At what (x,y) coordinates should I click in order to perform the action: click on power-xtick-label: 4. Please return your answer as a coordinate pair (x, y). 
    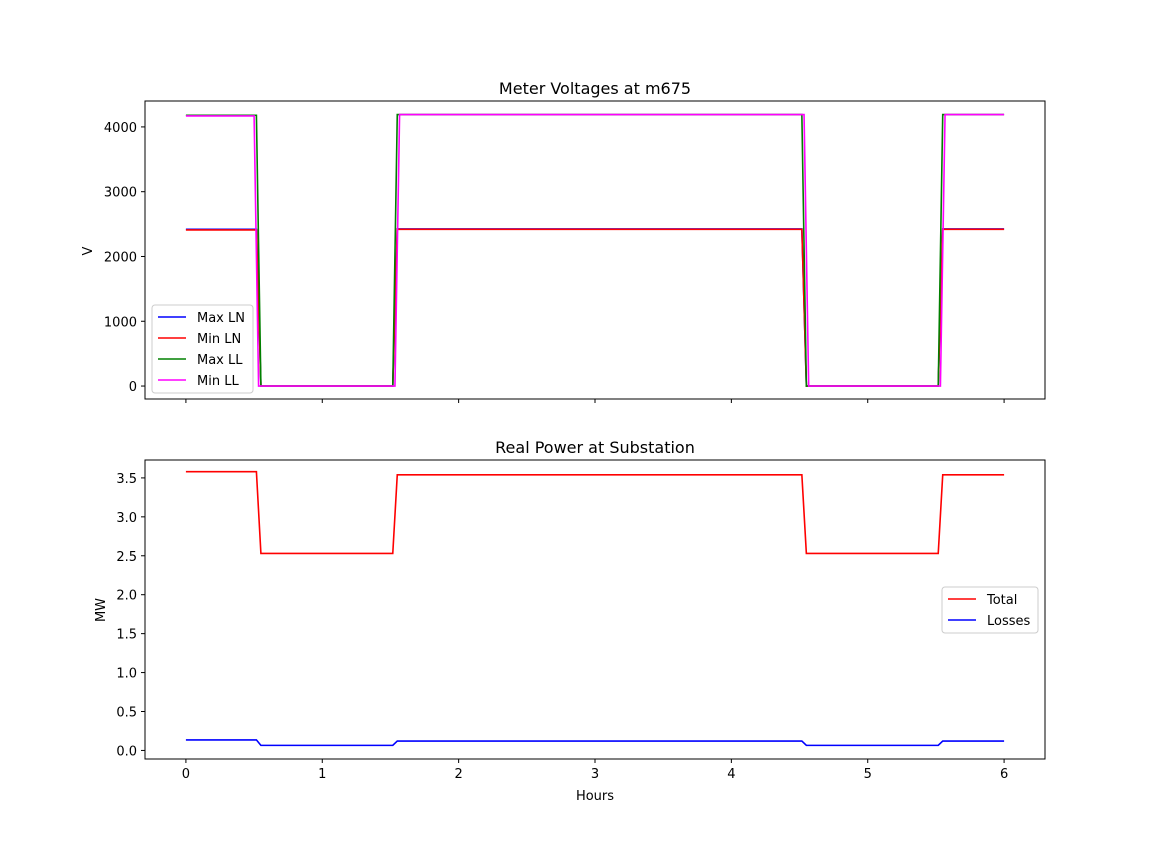
    Looking at the image, I should click on (731, 774).